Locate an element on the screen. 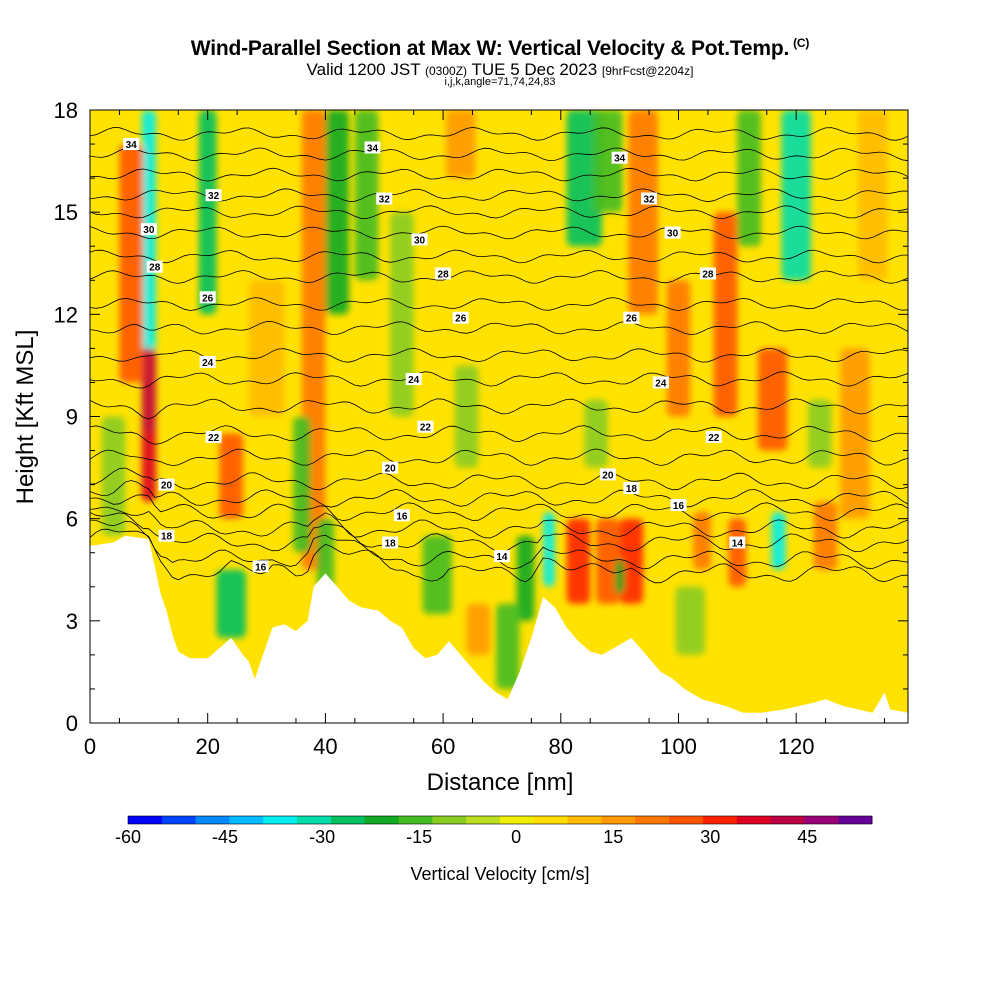 The image size is (1000, 1000). contour-label-14: 26 is located at coordinates (631, 318).